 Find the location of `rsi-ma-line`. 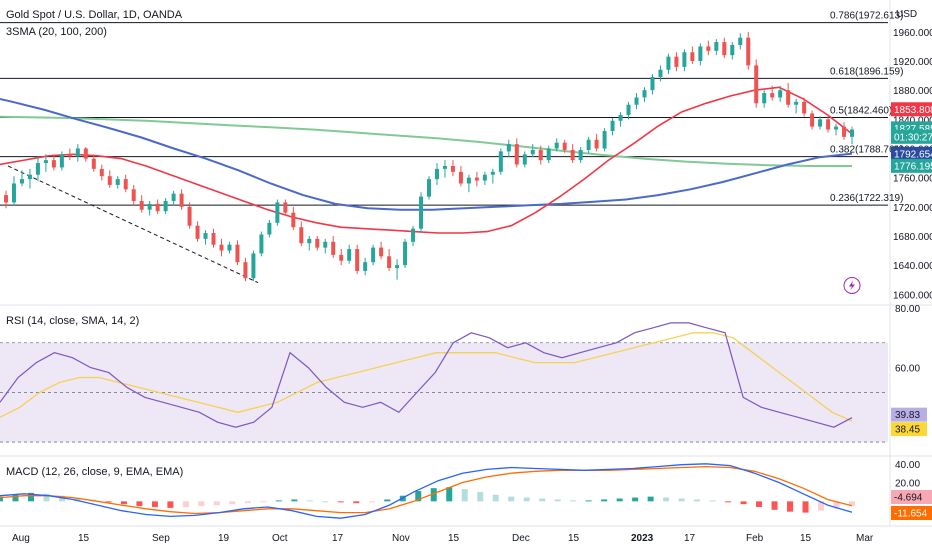

rsi-ma-line is located at coordinates (426, 377).